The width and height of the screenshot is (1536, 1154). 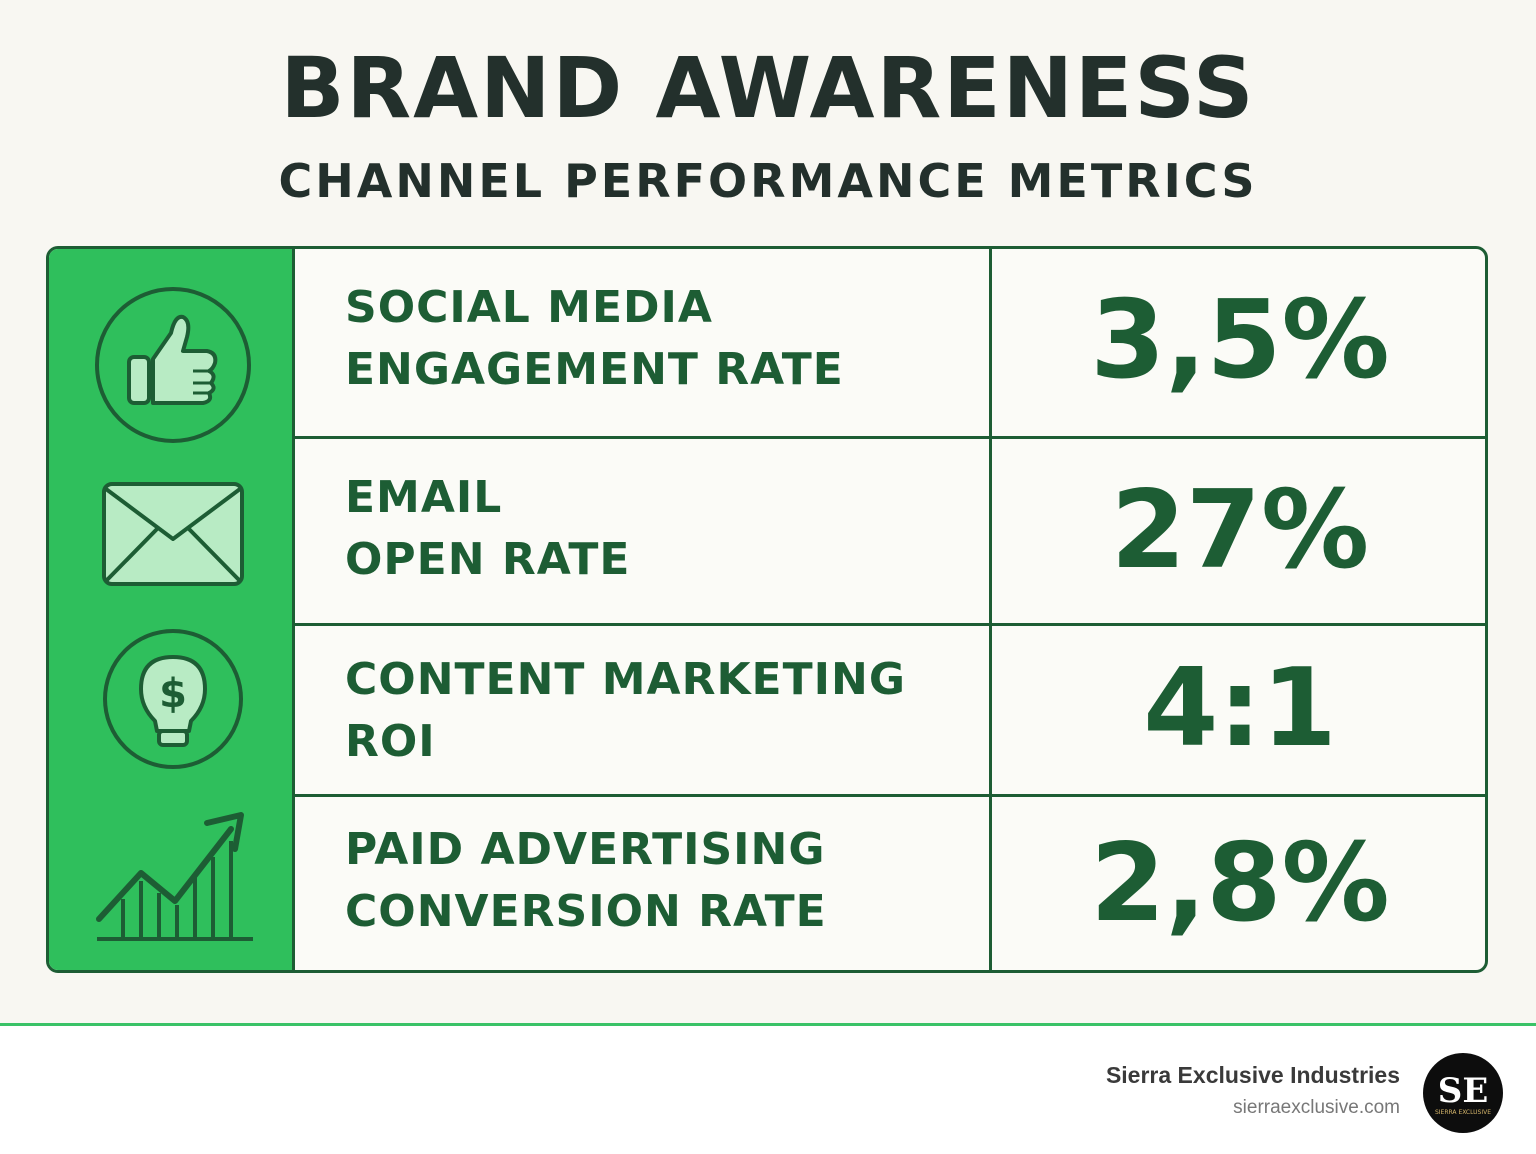 What do you see at coordinates (1240, 708) in the screenshot?
I see `metric-value: 4:1` at bounding box center [1240, 708].